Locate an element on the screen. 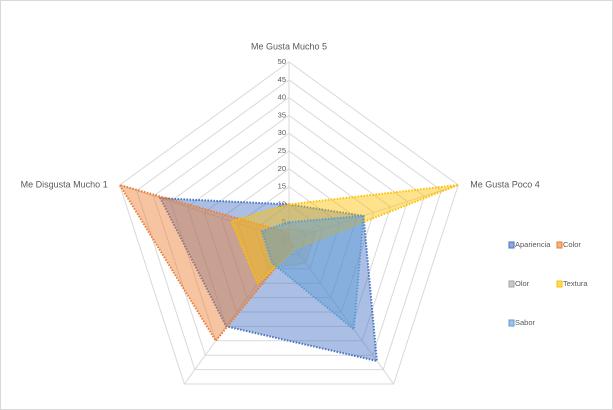  r-tick-label: 25 is located at coordinates (282, 150).